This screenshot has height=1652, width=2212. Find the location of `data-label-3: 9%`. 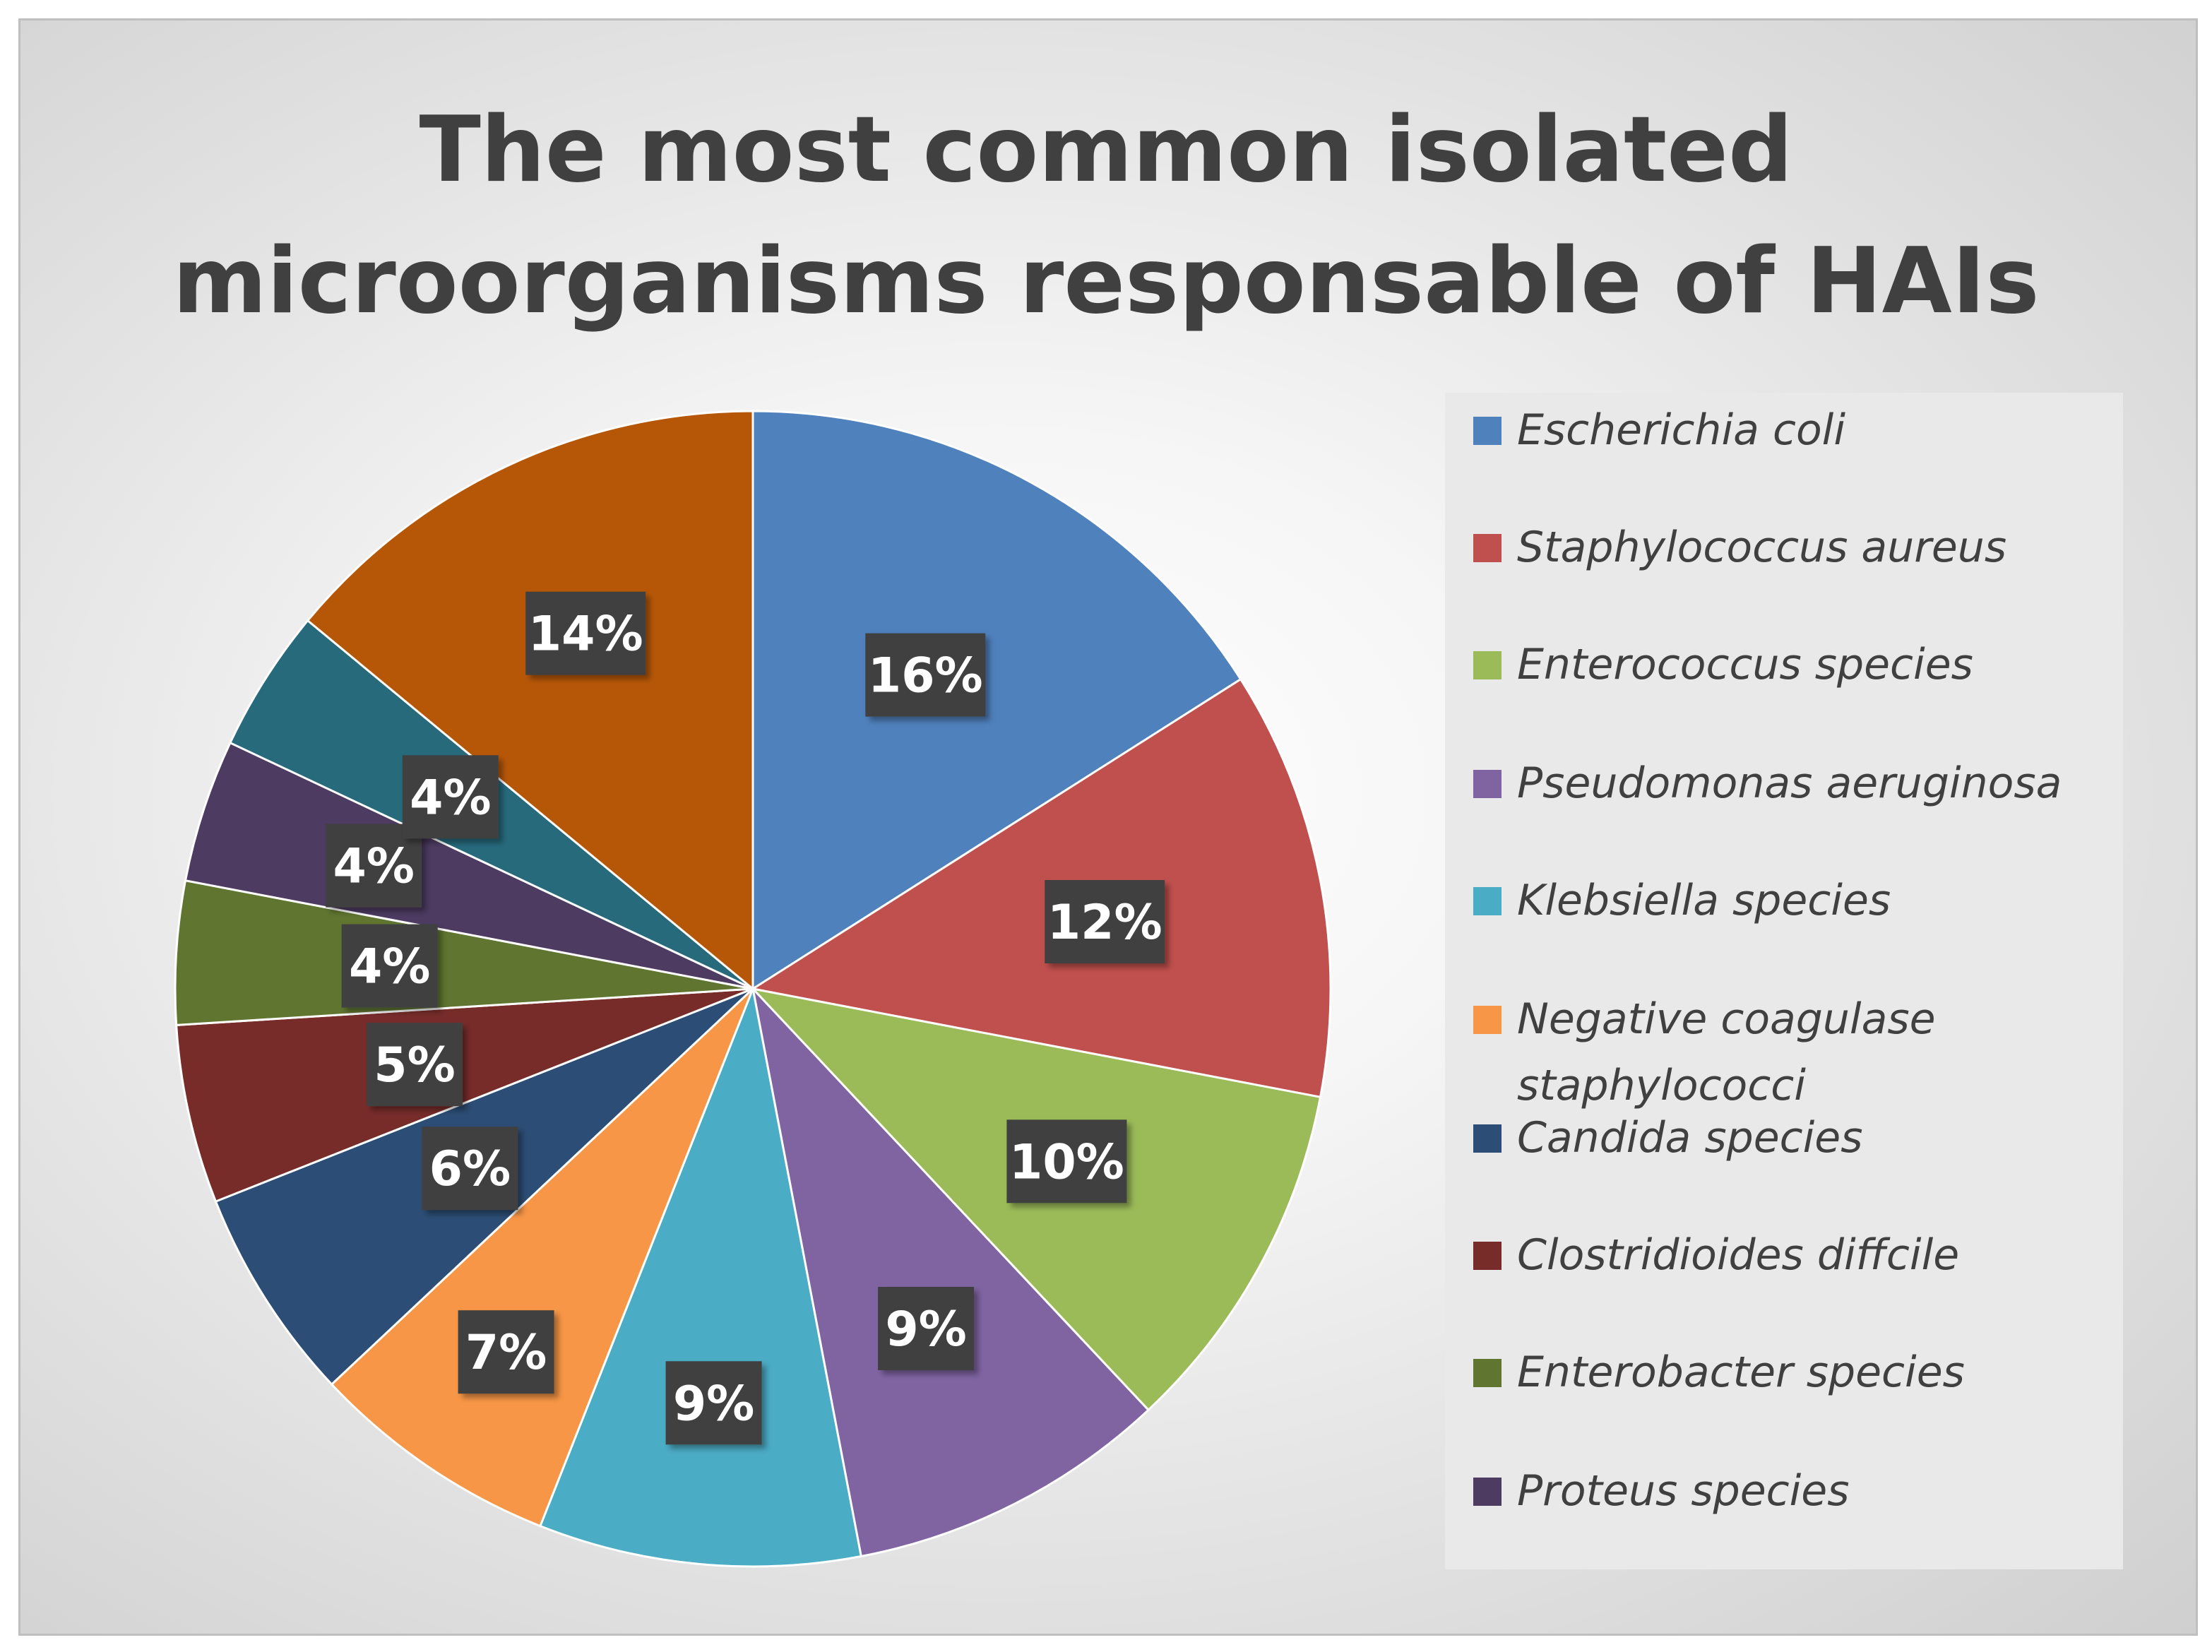

data-label-3: 9% is located at coordinates (926, 1328).